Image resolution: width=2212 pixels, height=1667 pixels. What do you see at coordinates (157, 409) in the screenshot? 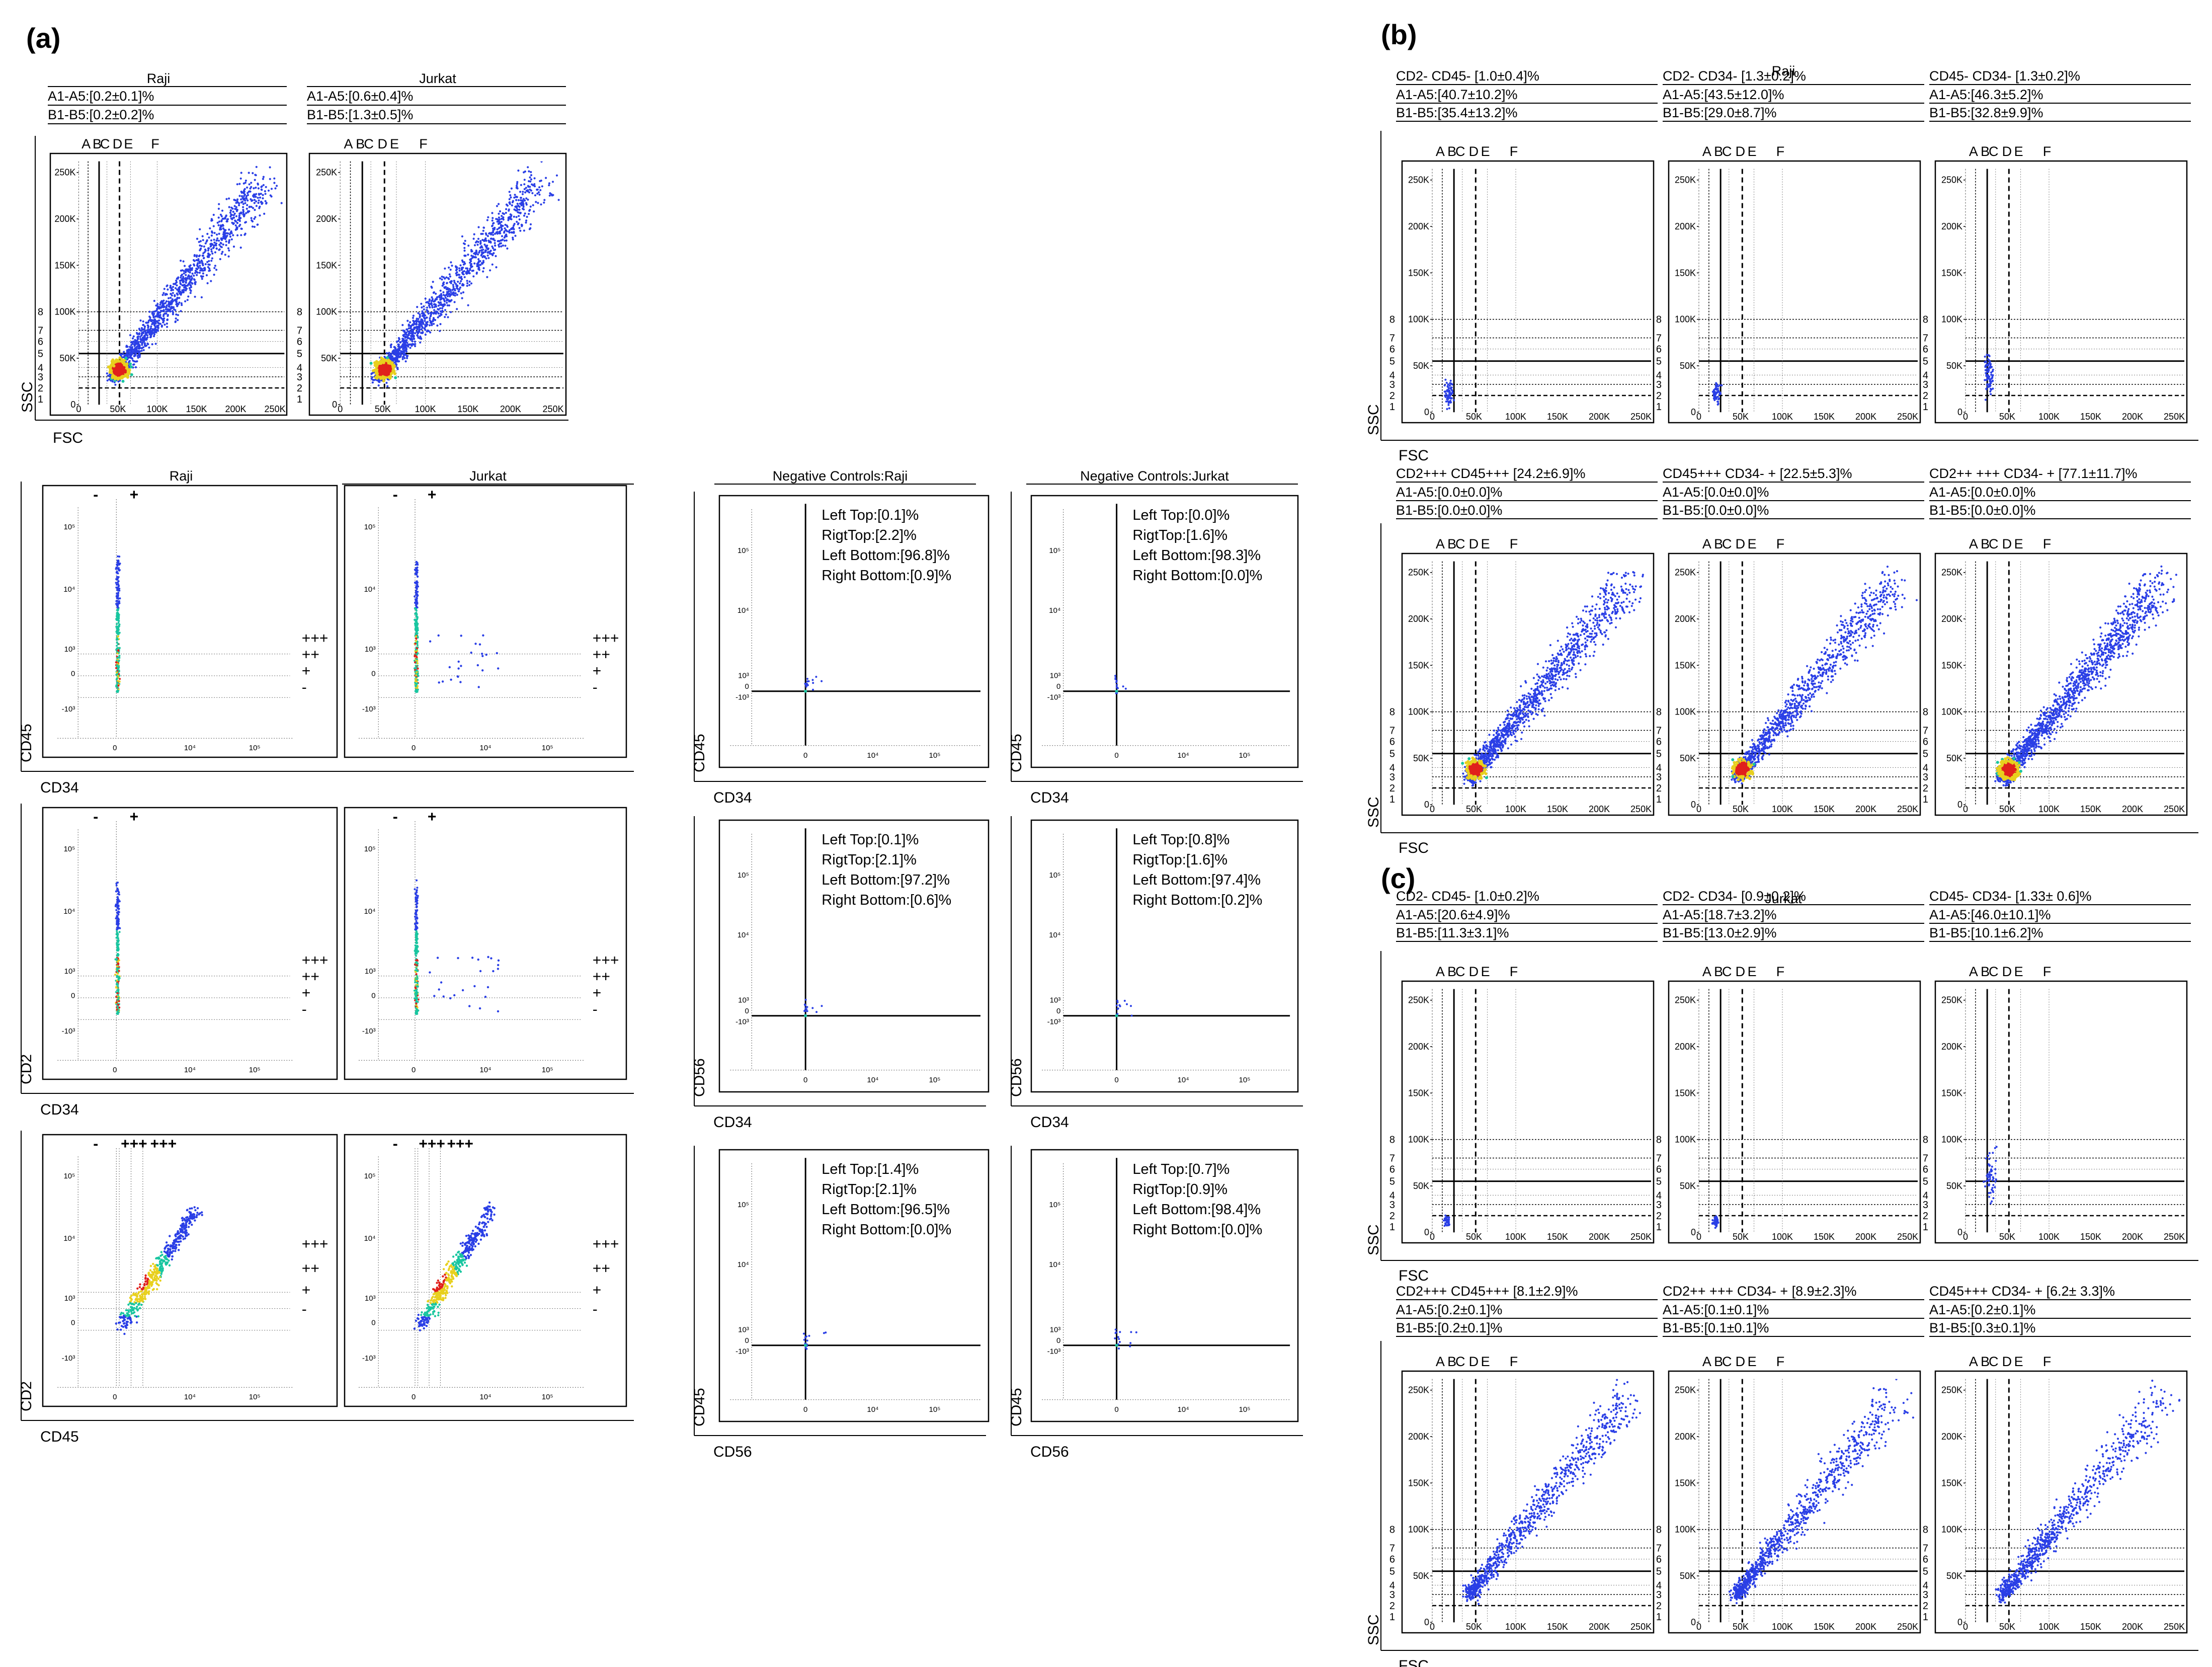
I see `x-tick-label: 100K` at bounding box center [157, 409].